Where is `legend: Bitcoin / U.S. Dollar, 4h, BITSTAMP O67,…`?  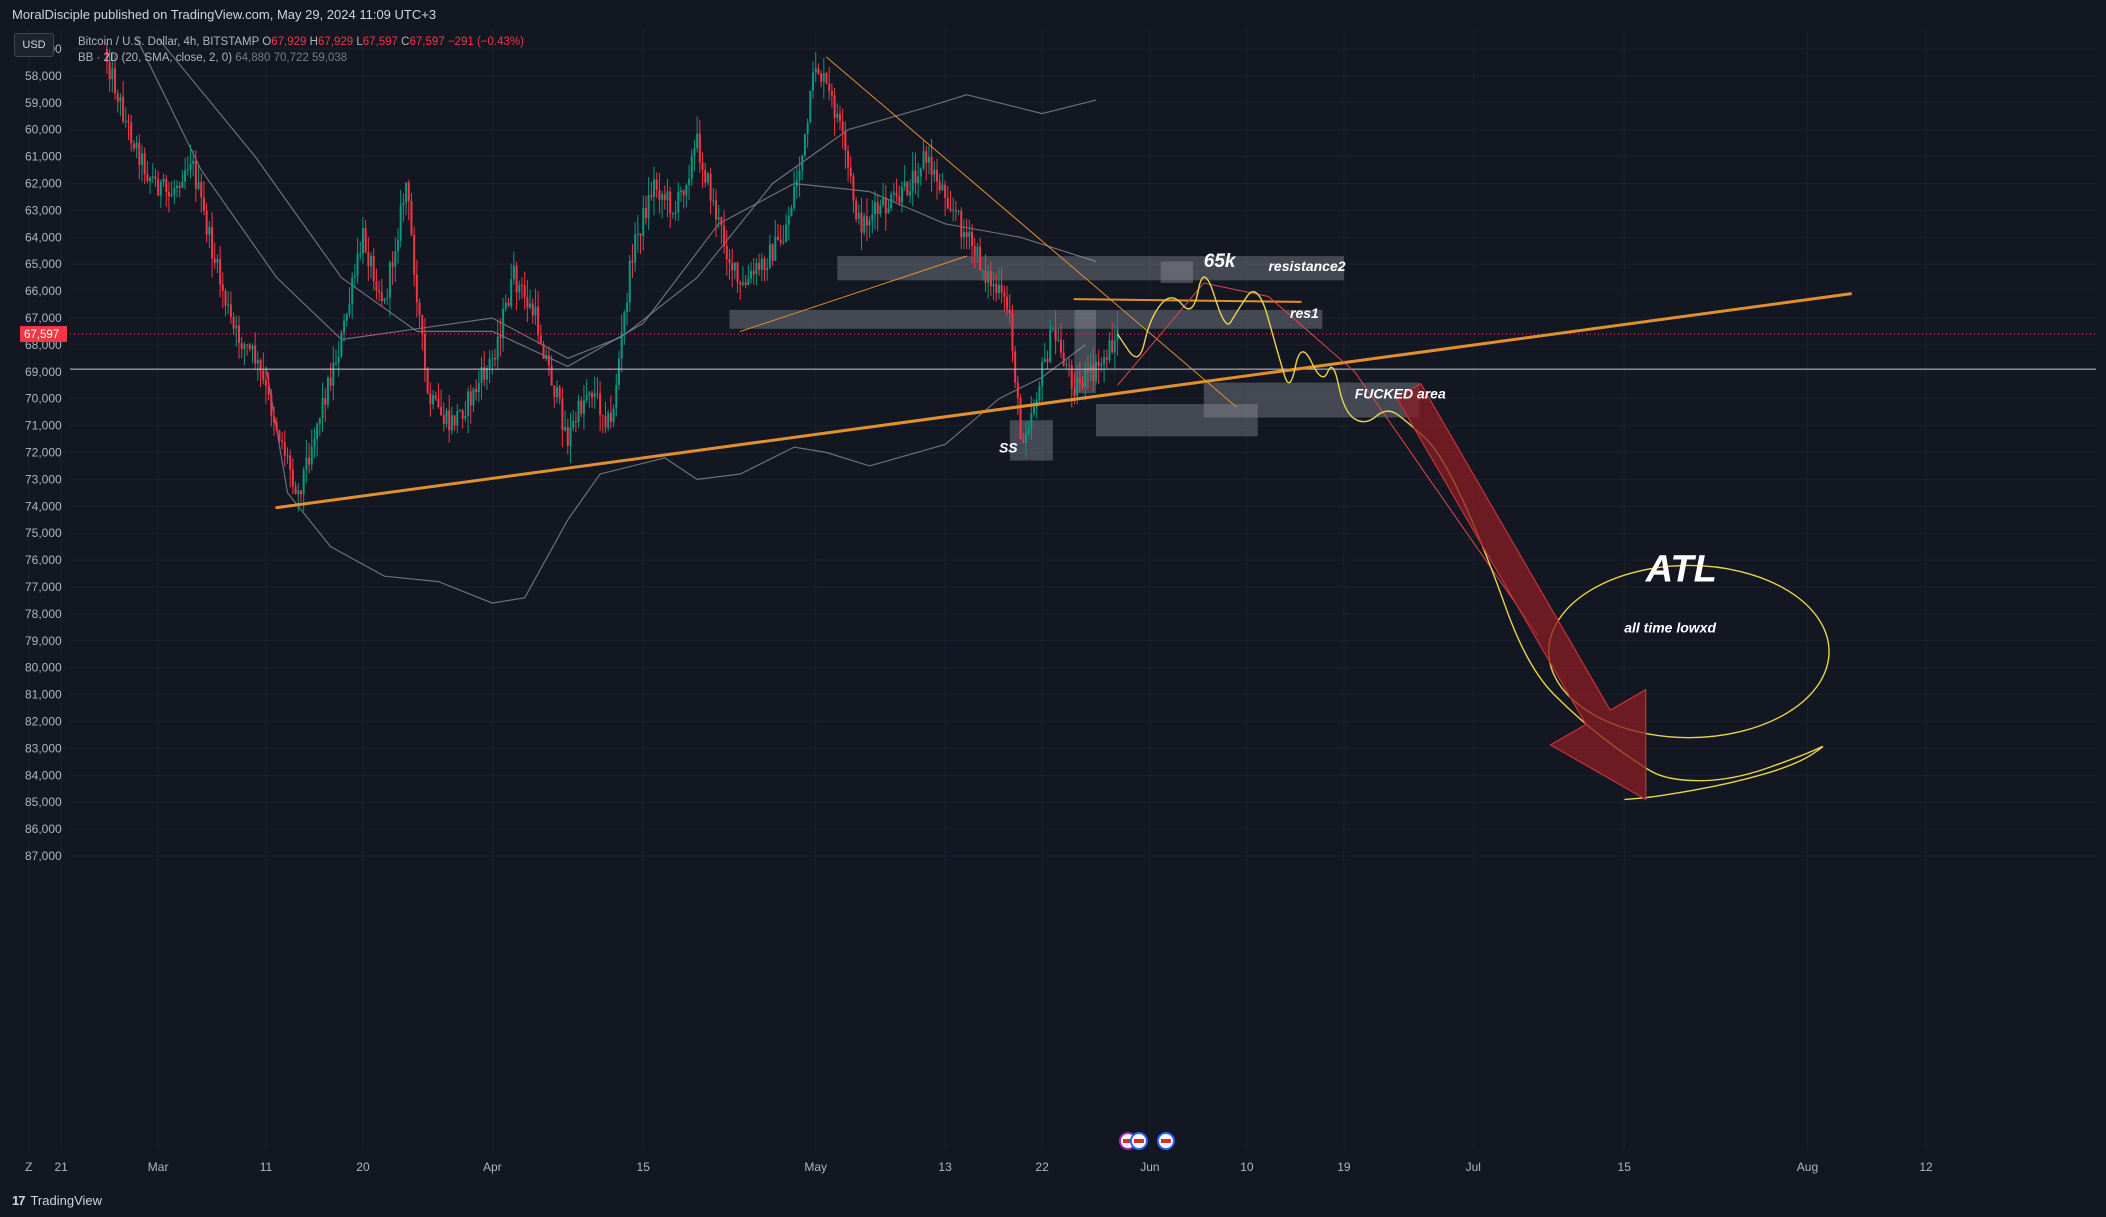 legend: Bitcoin / U.S. Dollar, 4h, BITSTAMP O67,… is located at coordinates (301, 50).